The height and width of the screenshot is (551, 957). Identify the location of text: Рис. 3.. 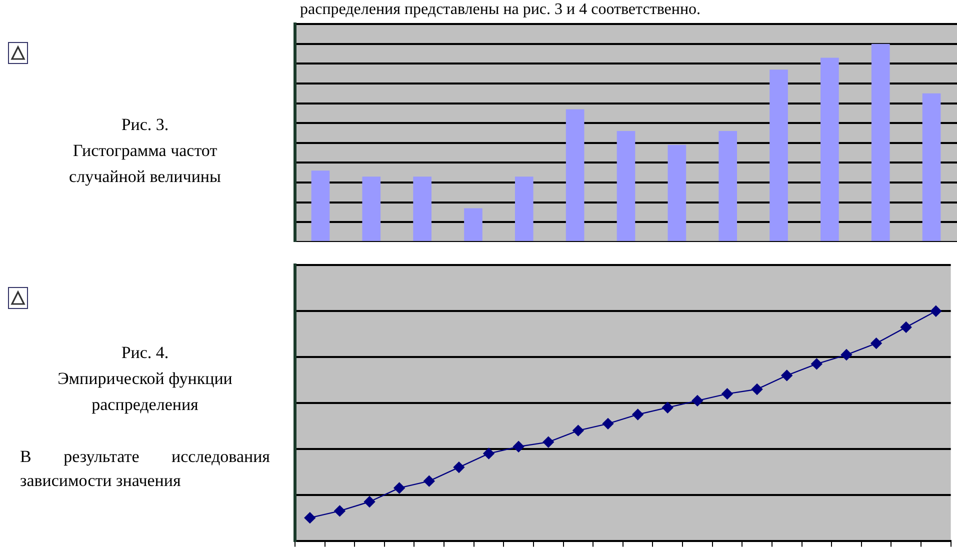
(145, 125).